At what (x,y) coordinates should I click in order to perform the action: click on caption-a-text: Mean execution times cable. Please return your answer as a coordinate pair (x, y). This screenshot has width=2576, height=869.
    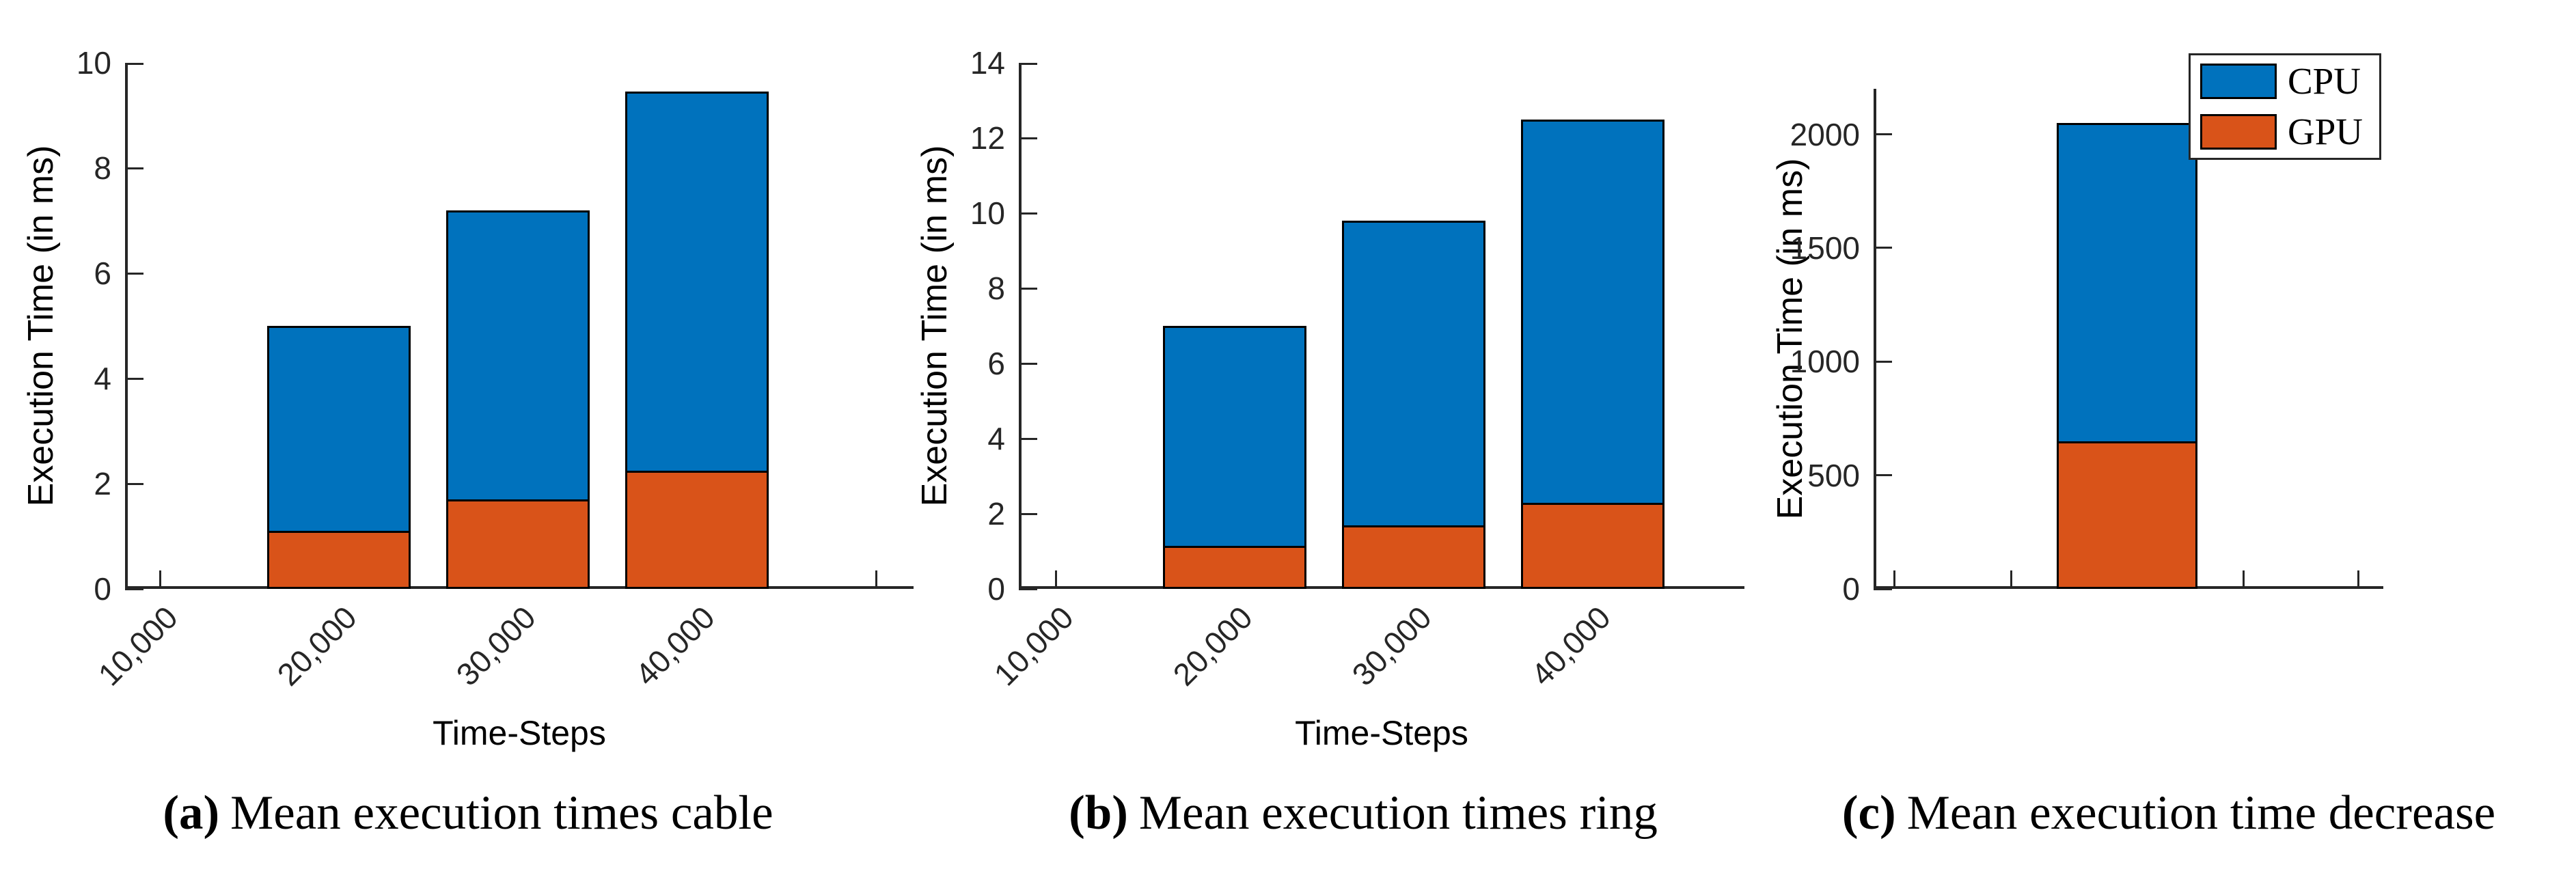
    Looking at the image, I should click on (501, 813).